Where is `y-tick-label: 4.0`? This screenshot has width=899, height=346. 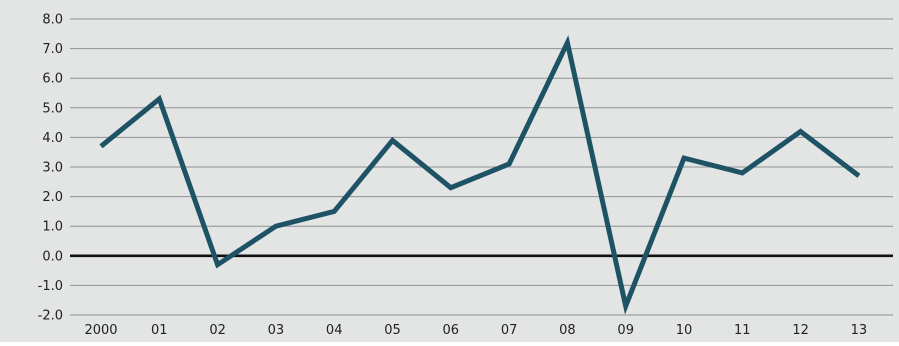
y-tick-label: 4.0 is located at coordinates (52, 138).